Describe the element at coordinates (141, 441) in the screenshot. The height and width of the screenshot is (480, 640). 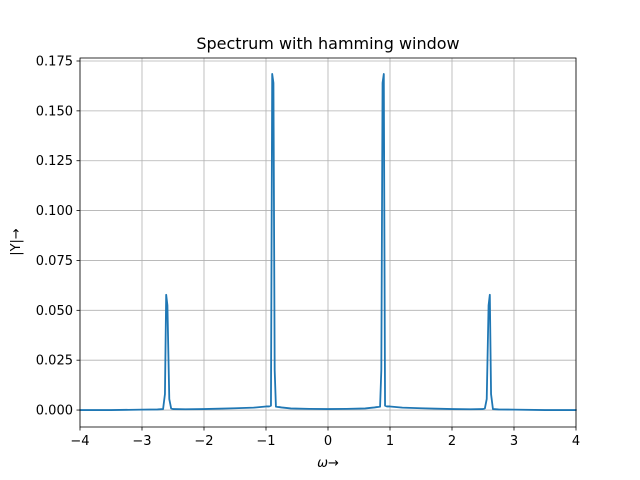
I see `x-tick-label: −3` at that location.